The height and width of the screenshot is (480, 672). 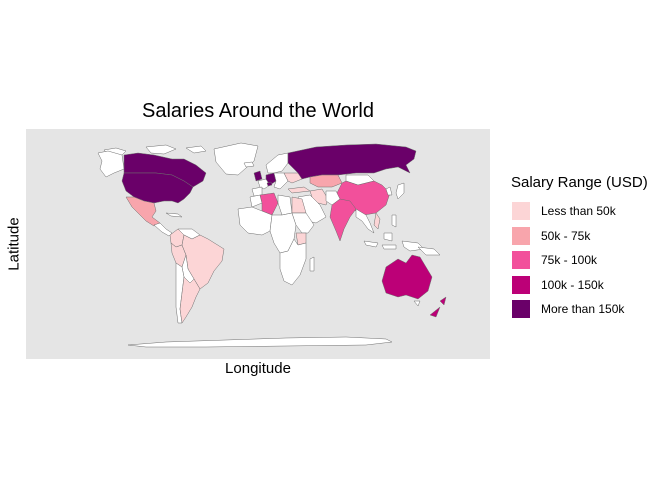 I want to click on map-region-tasmania, so click(x=417, y=303).